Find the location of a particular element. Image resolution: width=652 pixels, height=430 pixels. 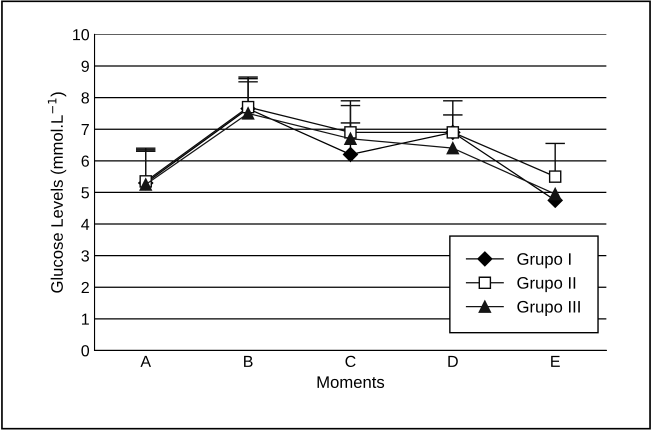

x-tick-label: B is located at coordinates (248, 361).